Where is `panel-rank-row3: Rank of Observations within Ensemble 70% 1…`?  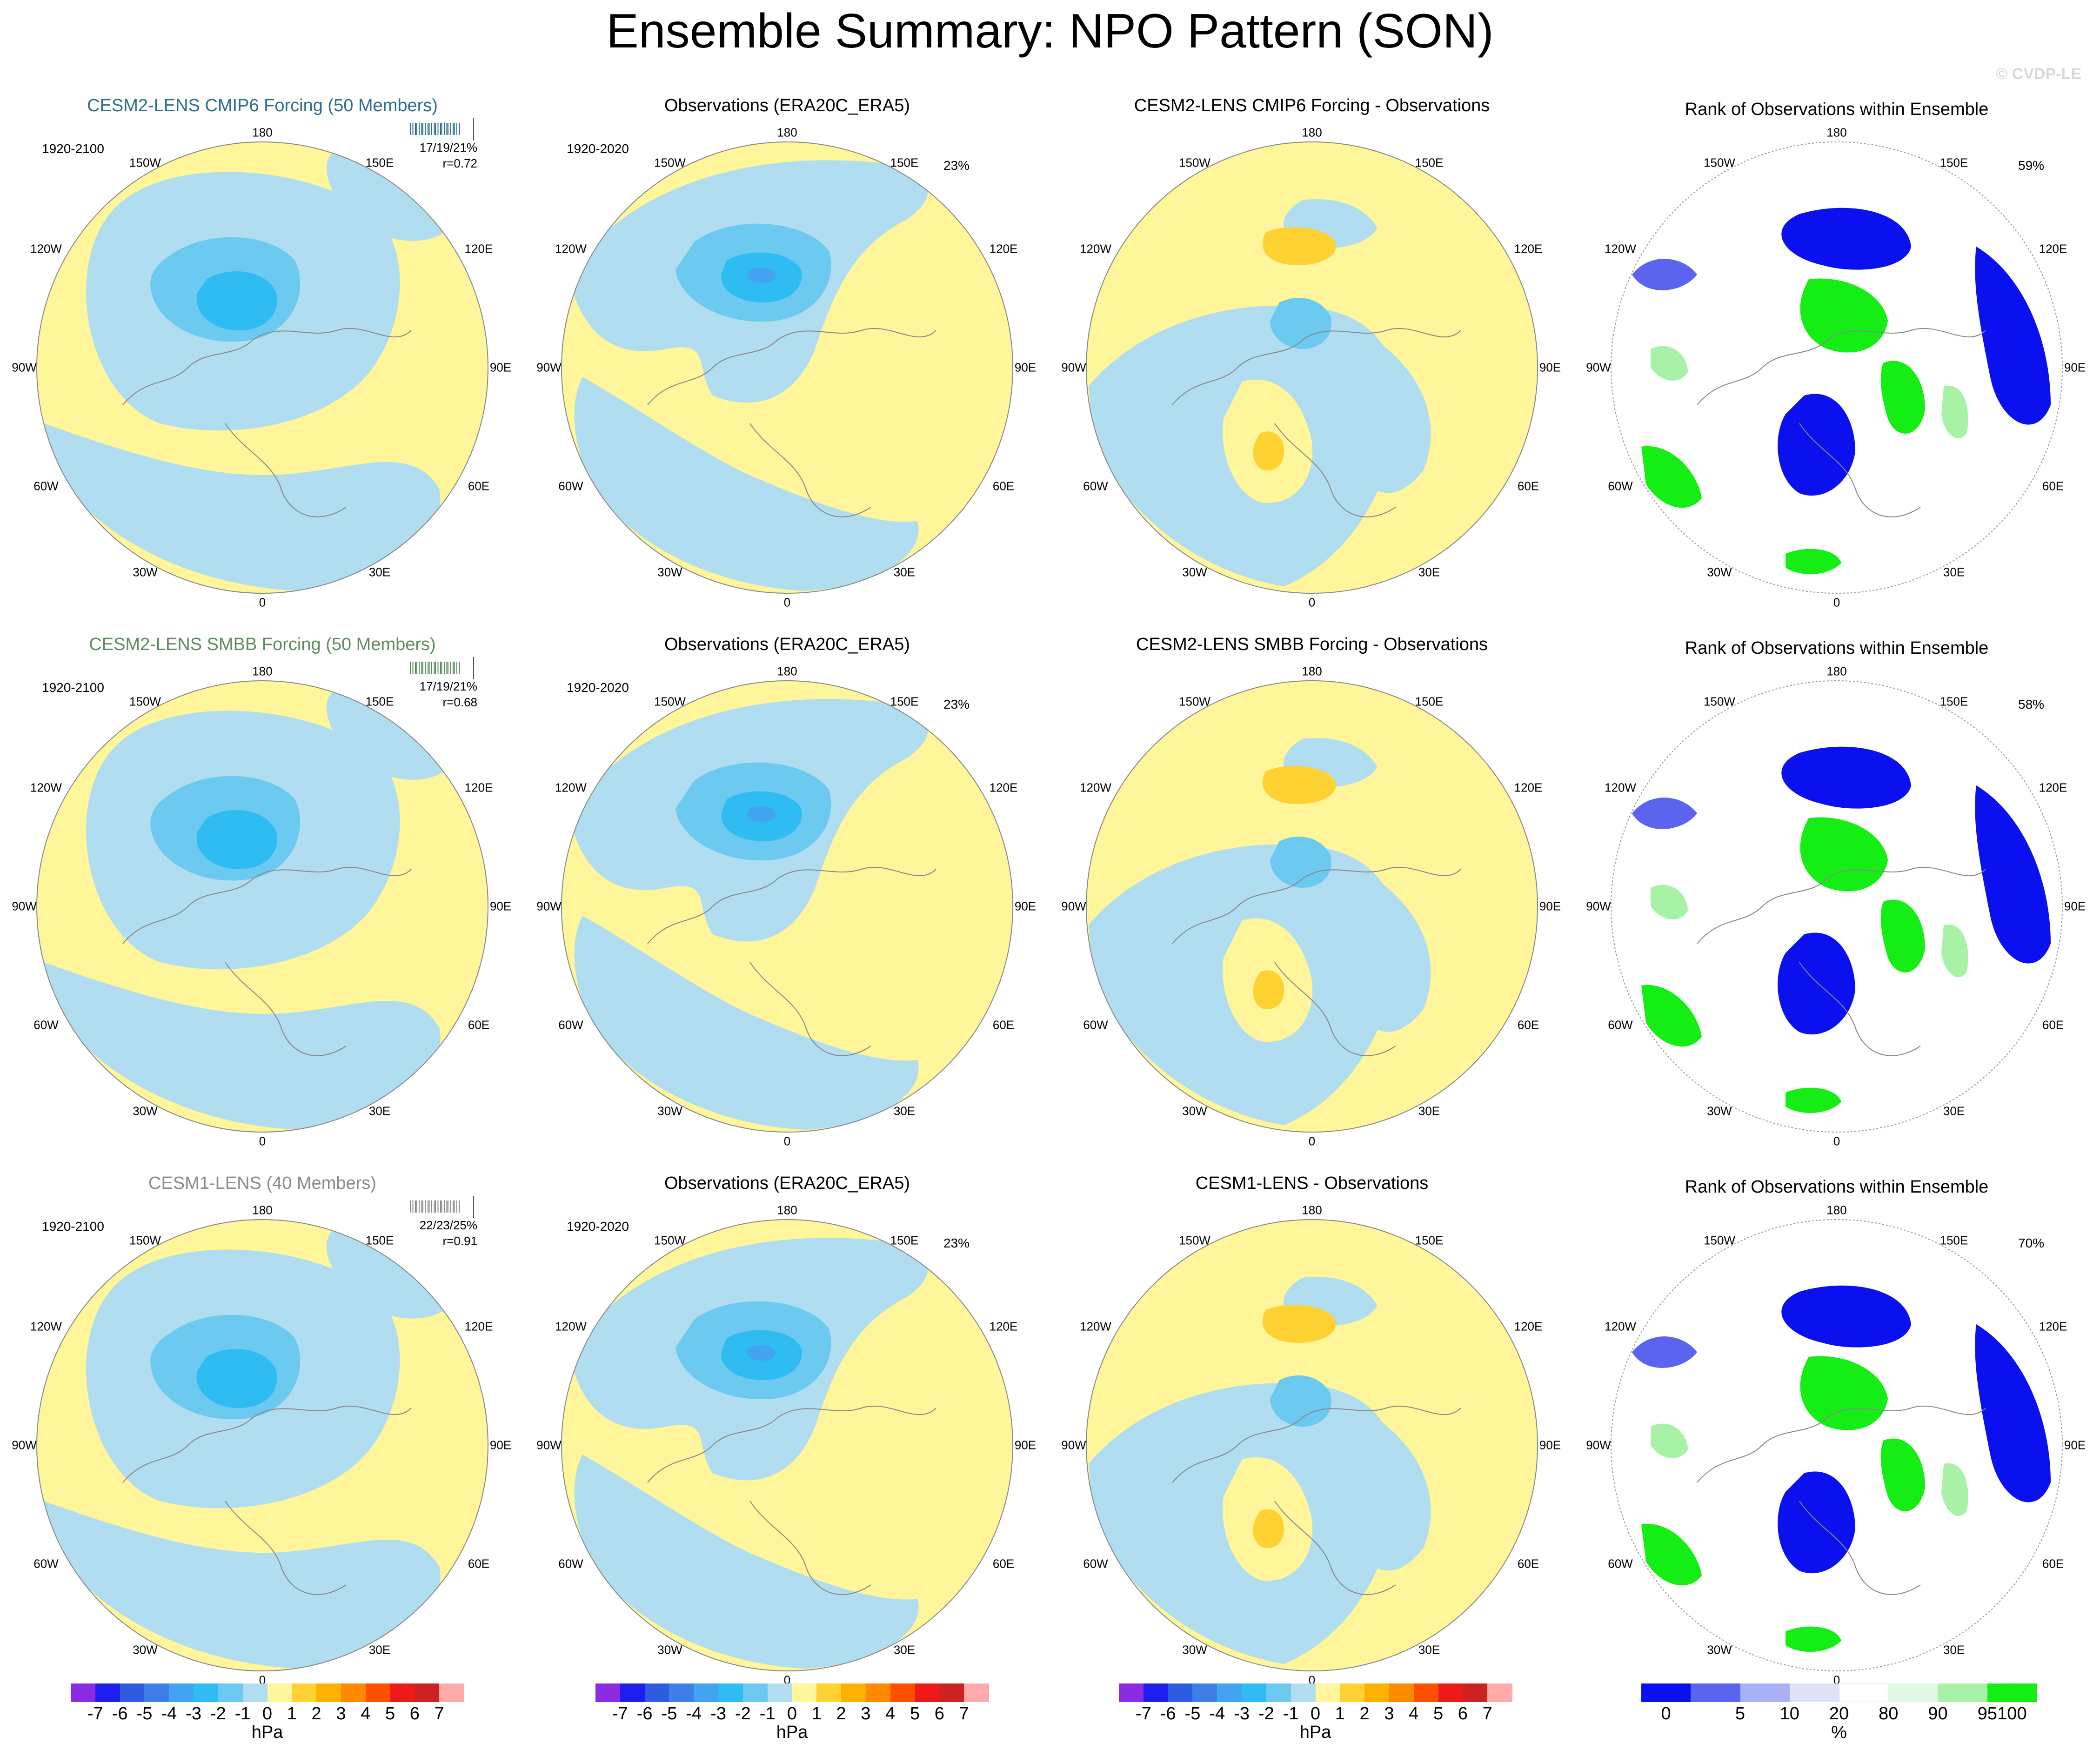 panel-rank-row3: Rank of Observations within Ensemble 70% 1… is located at coordinates (1837, 1440).